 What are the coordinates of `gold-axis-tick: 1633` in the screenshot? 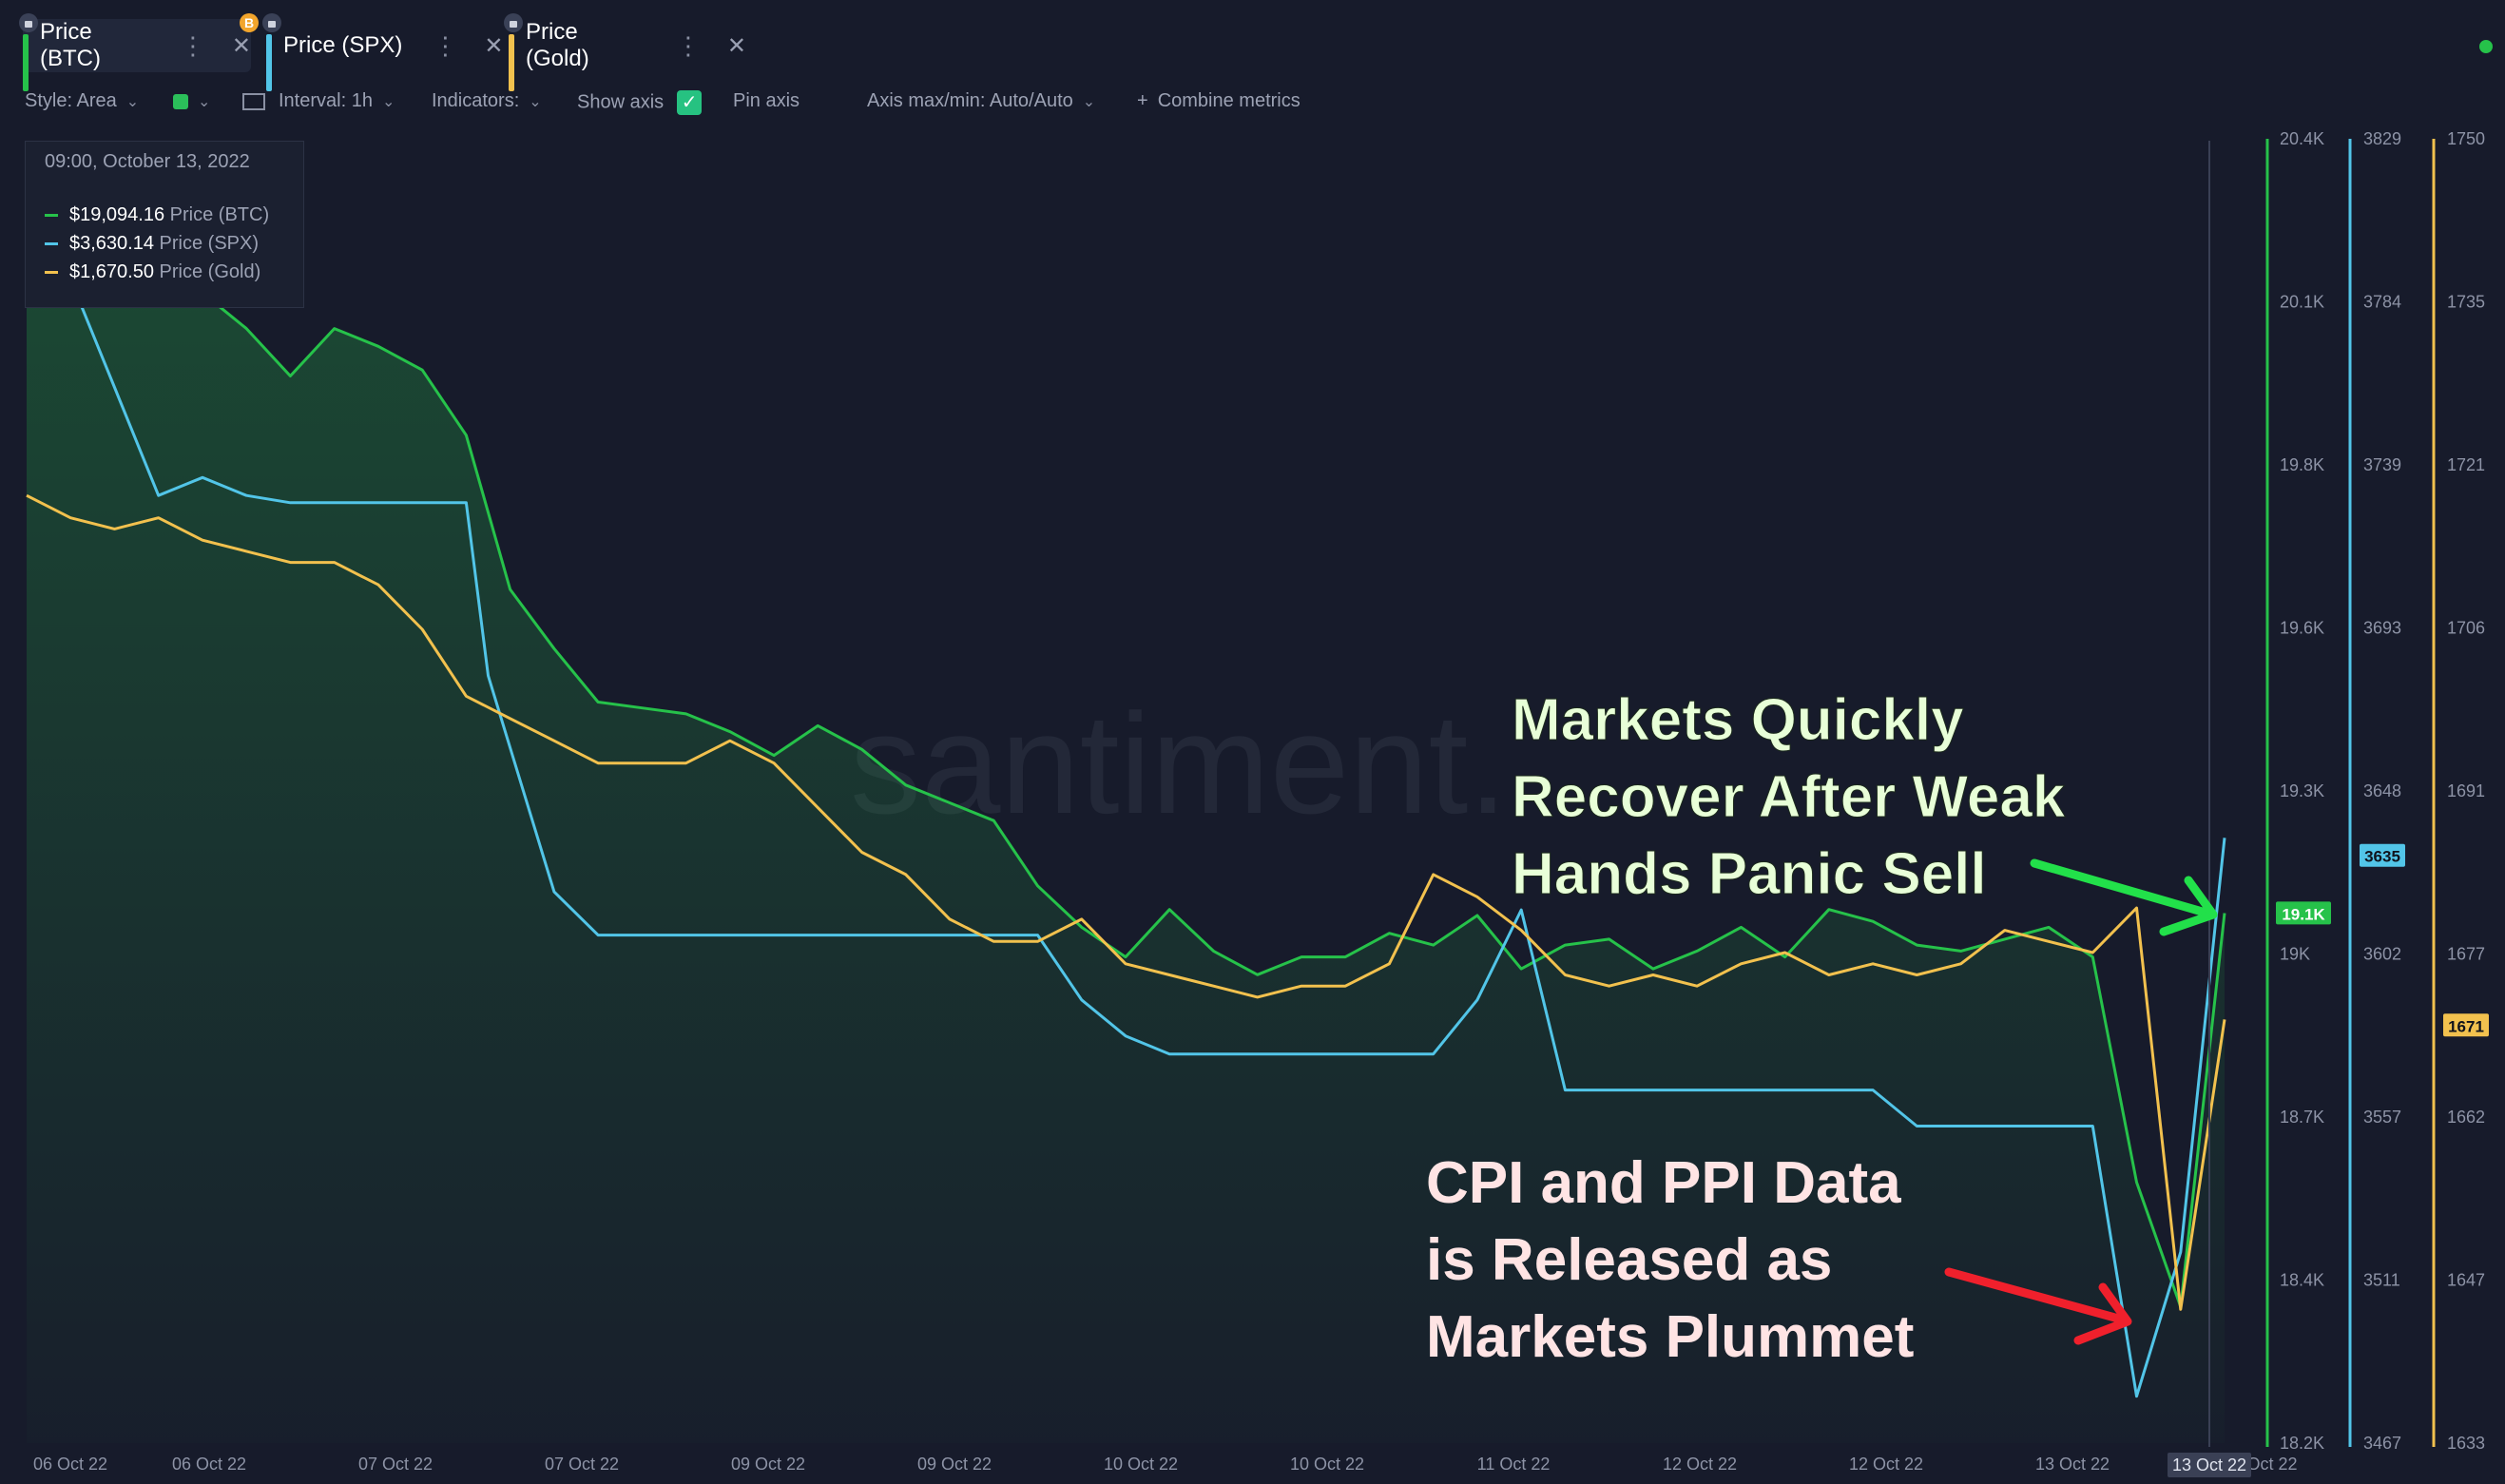 It's located at (2466, 1443).